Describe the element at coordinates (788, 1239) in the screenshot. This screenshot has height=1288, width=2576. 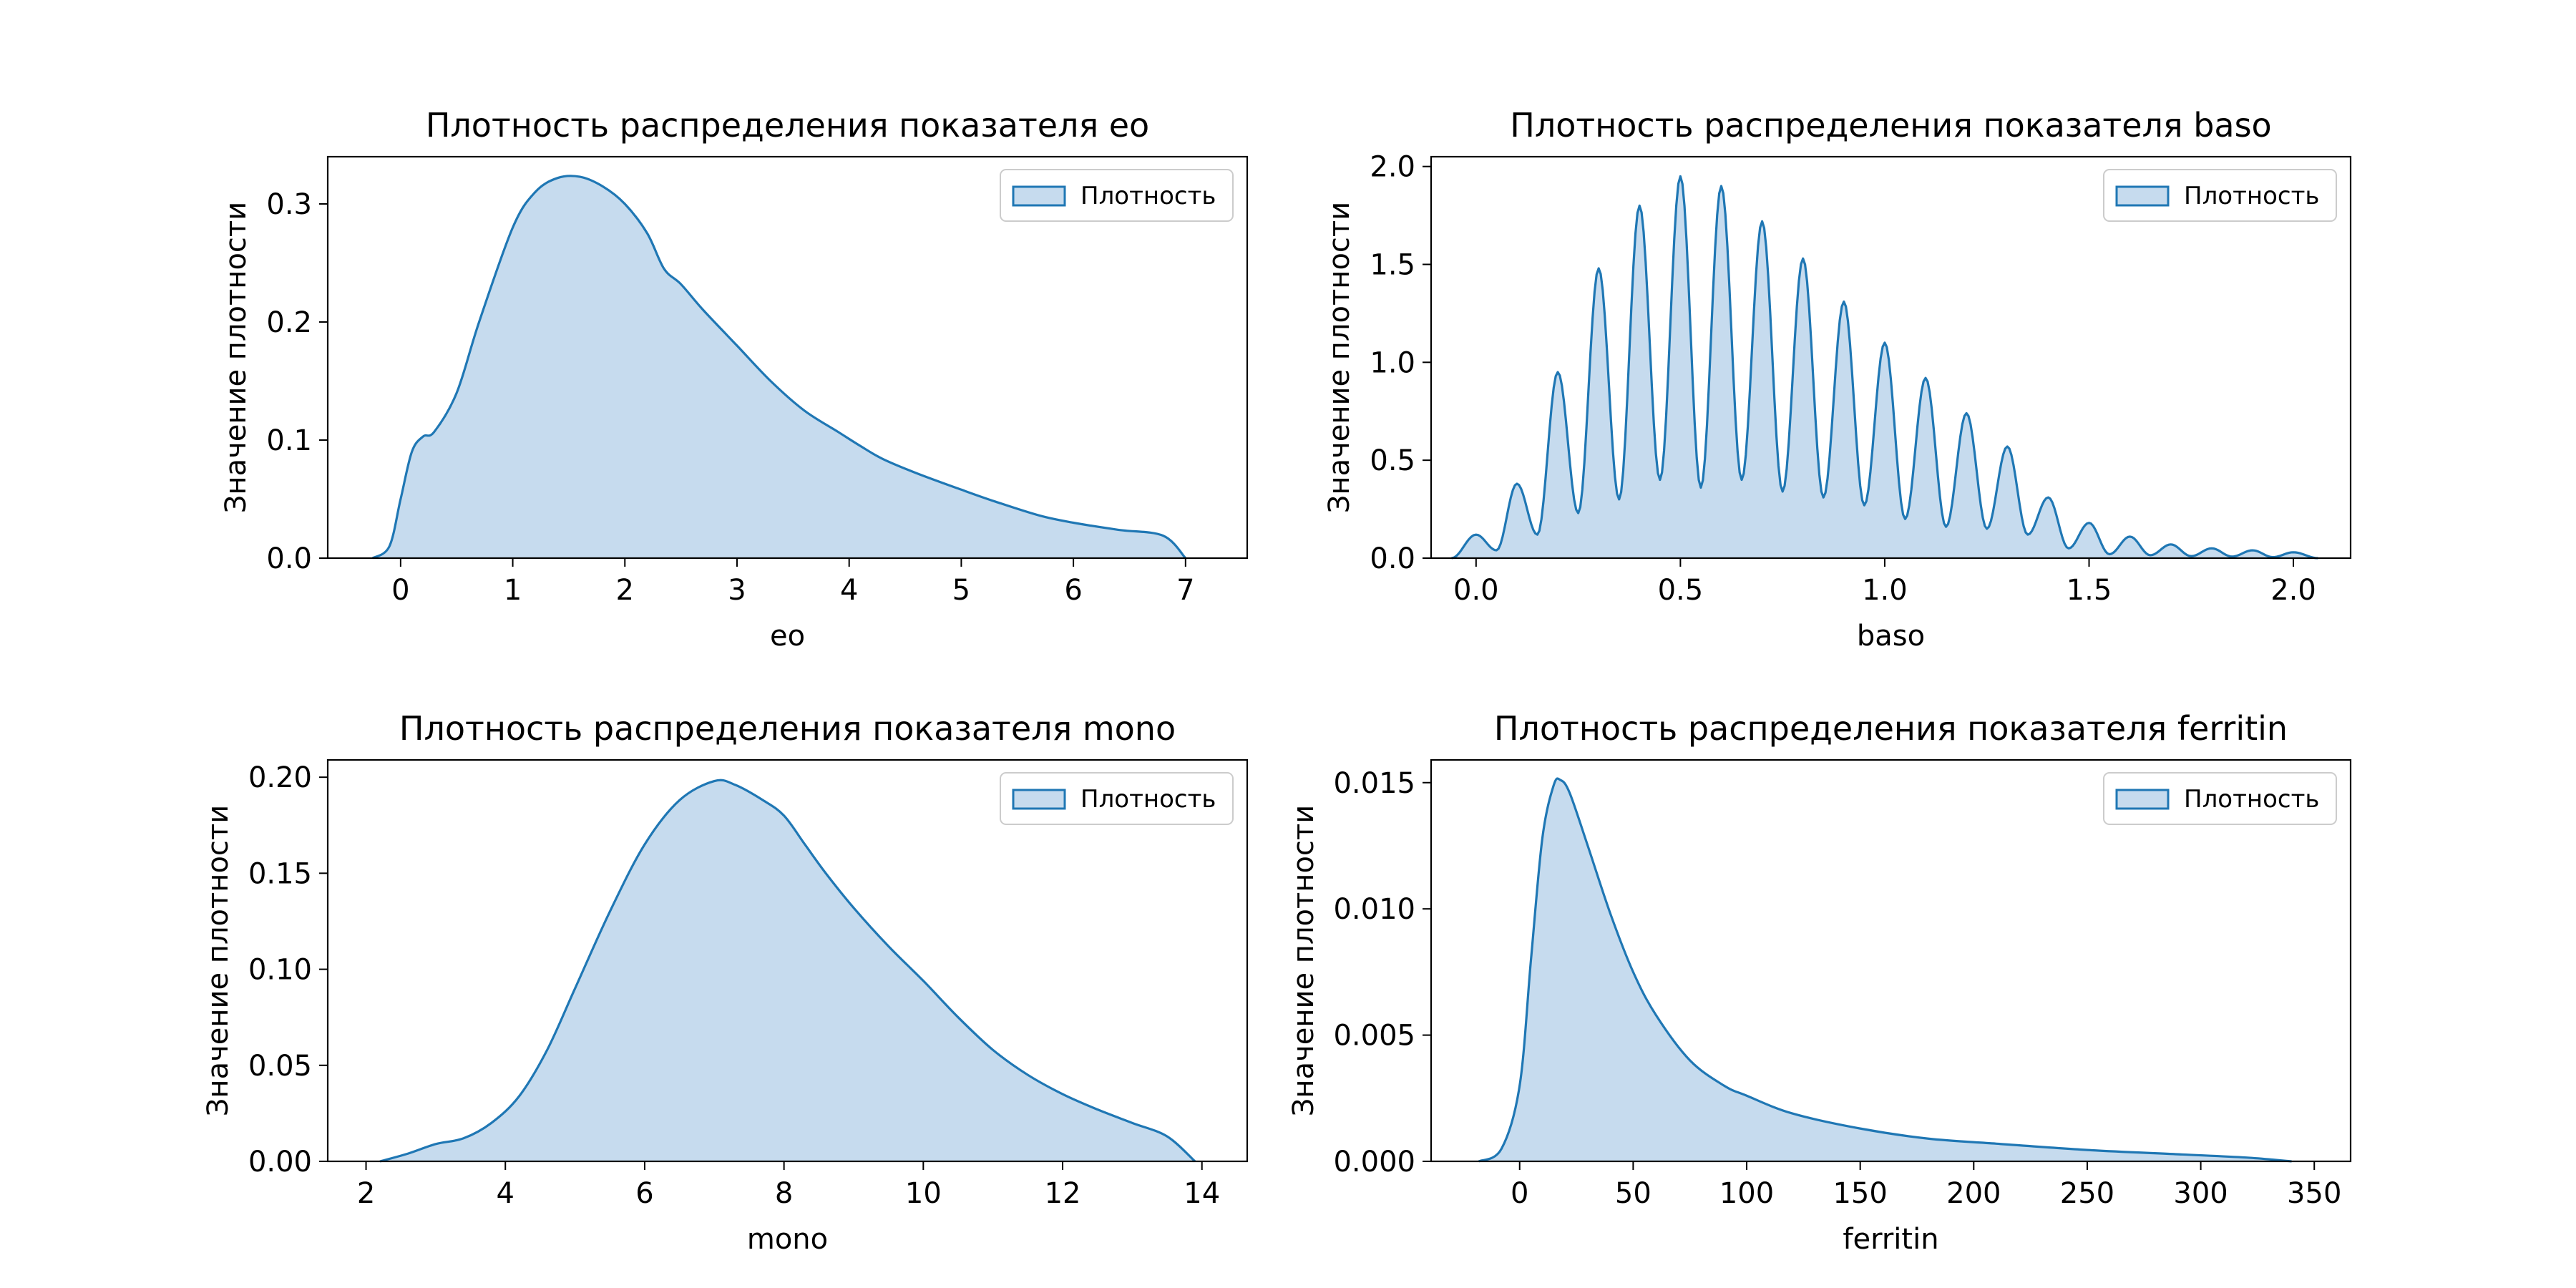
I see `x-axis-label: mono` at that location.